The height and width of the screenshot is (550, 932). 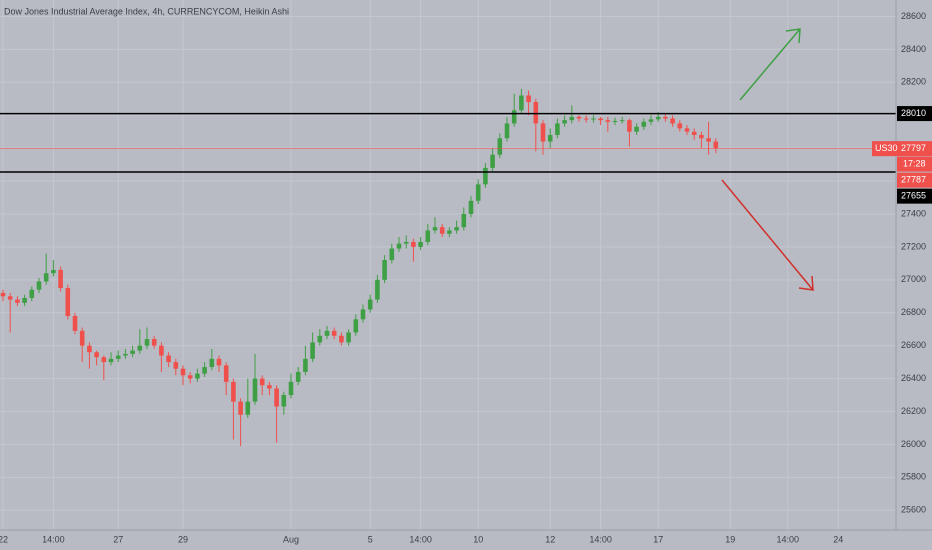 What do you see at coordinates (913, 246) in the screenshot?
I see `y-tick-label: 27200` at bounding box center [913, 246].